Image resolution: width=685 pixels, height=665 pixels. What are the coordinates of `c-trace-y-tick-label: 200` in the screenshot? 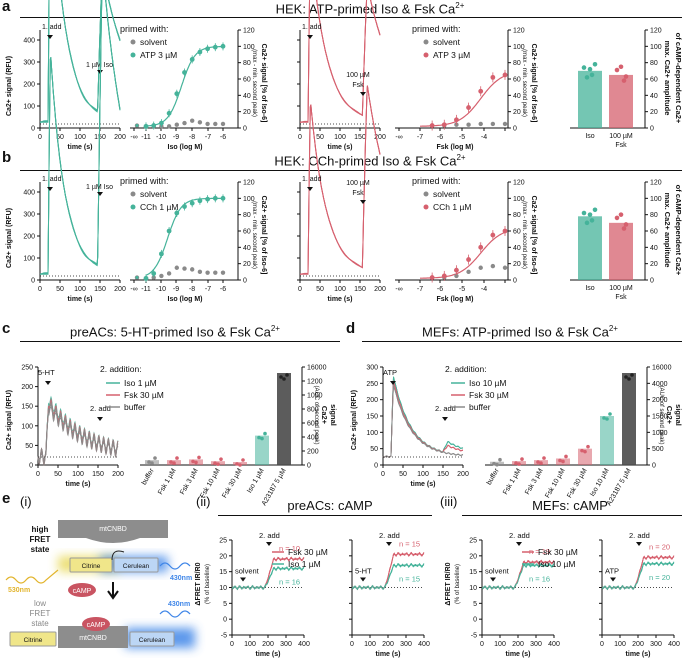 It's located at (27, 387).